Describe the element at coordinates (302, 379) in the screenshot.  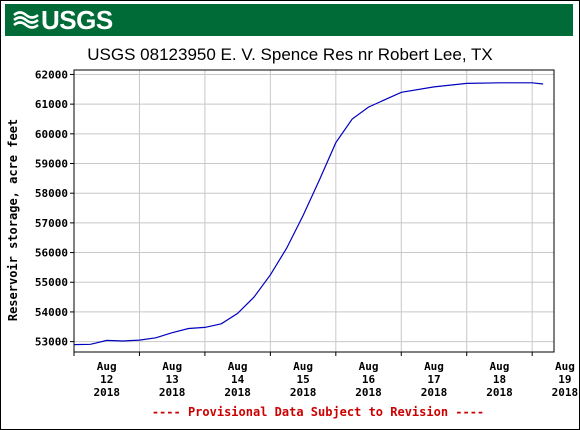
I see `x-tick-label: 15` at that location.